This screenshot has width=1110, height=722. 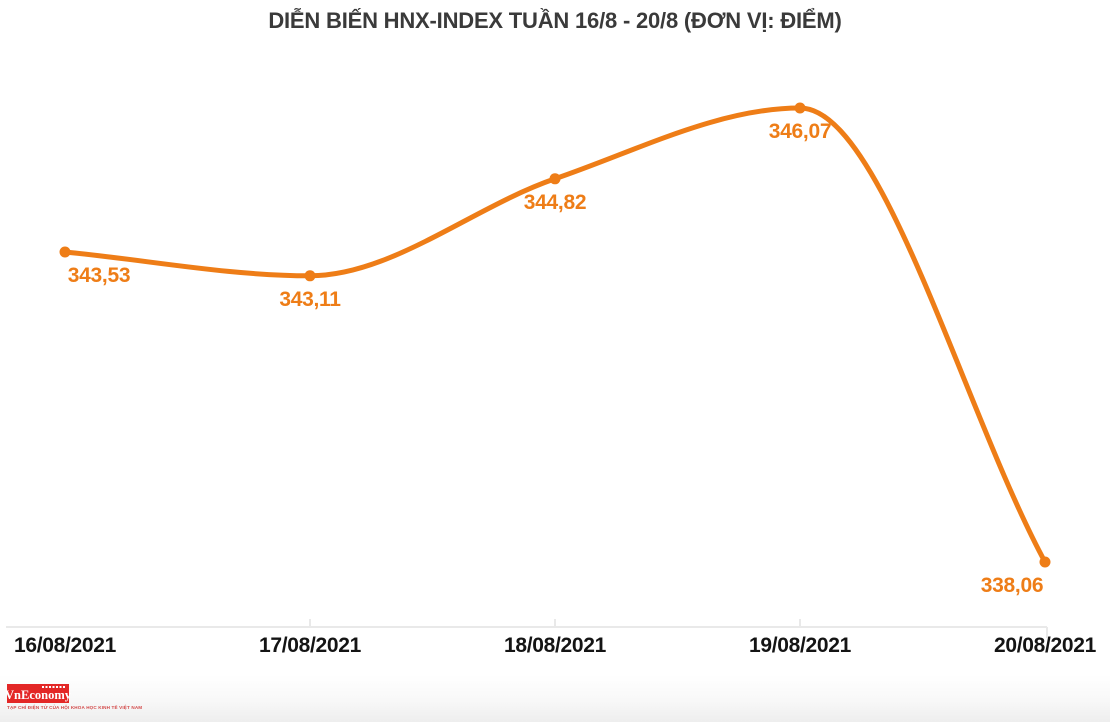 What do you see at coordinates (800, 645) in the screenshot?
I see `x-axis-label: 19/08/2021` at bounding box center [800, 645].